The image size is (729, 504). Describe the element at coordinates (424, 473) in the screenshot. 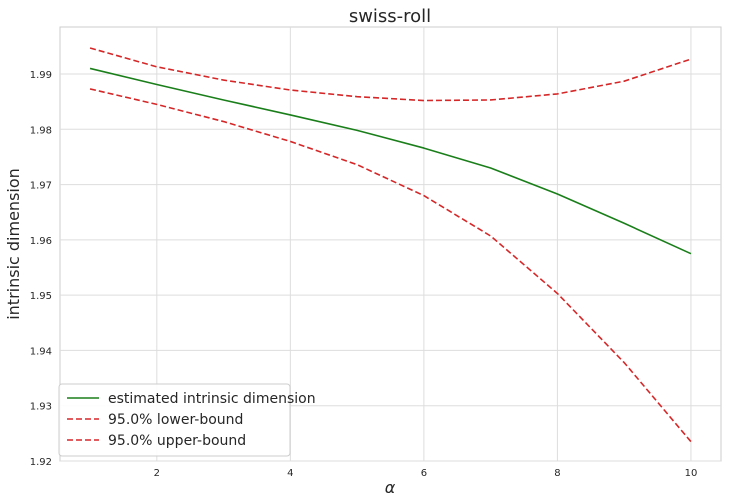

I see `x-tick-label: 6` at that location.